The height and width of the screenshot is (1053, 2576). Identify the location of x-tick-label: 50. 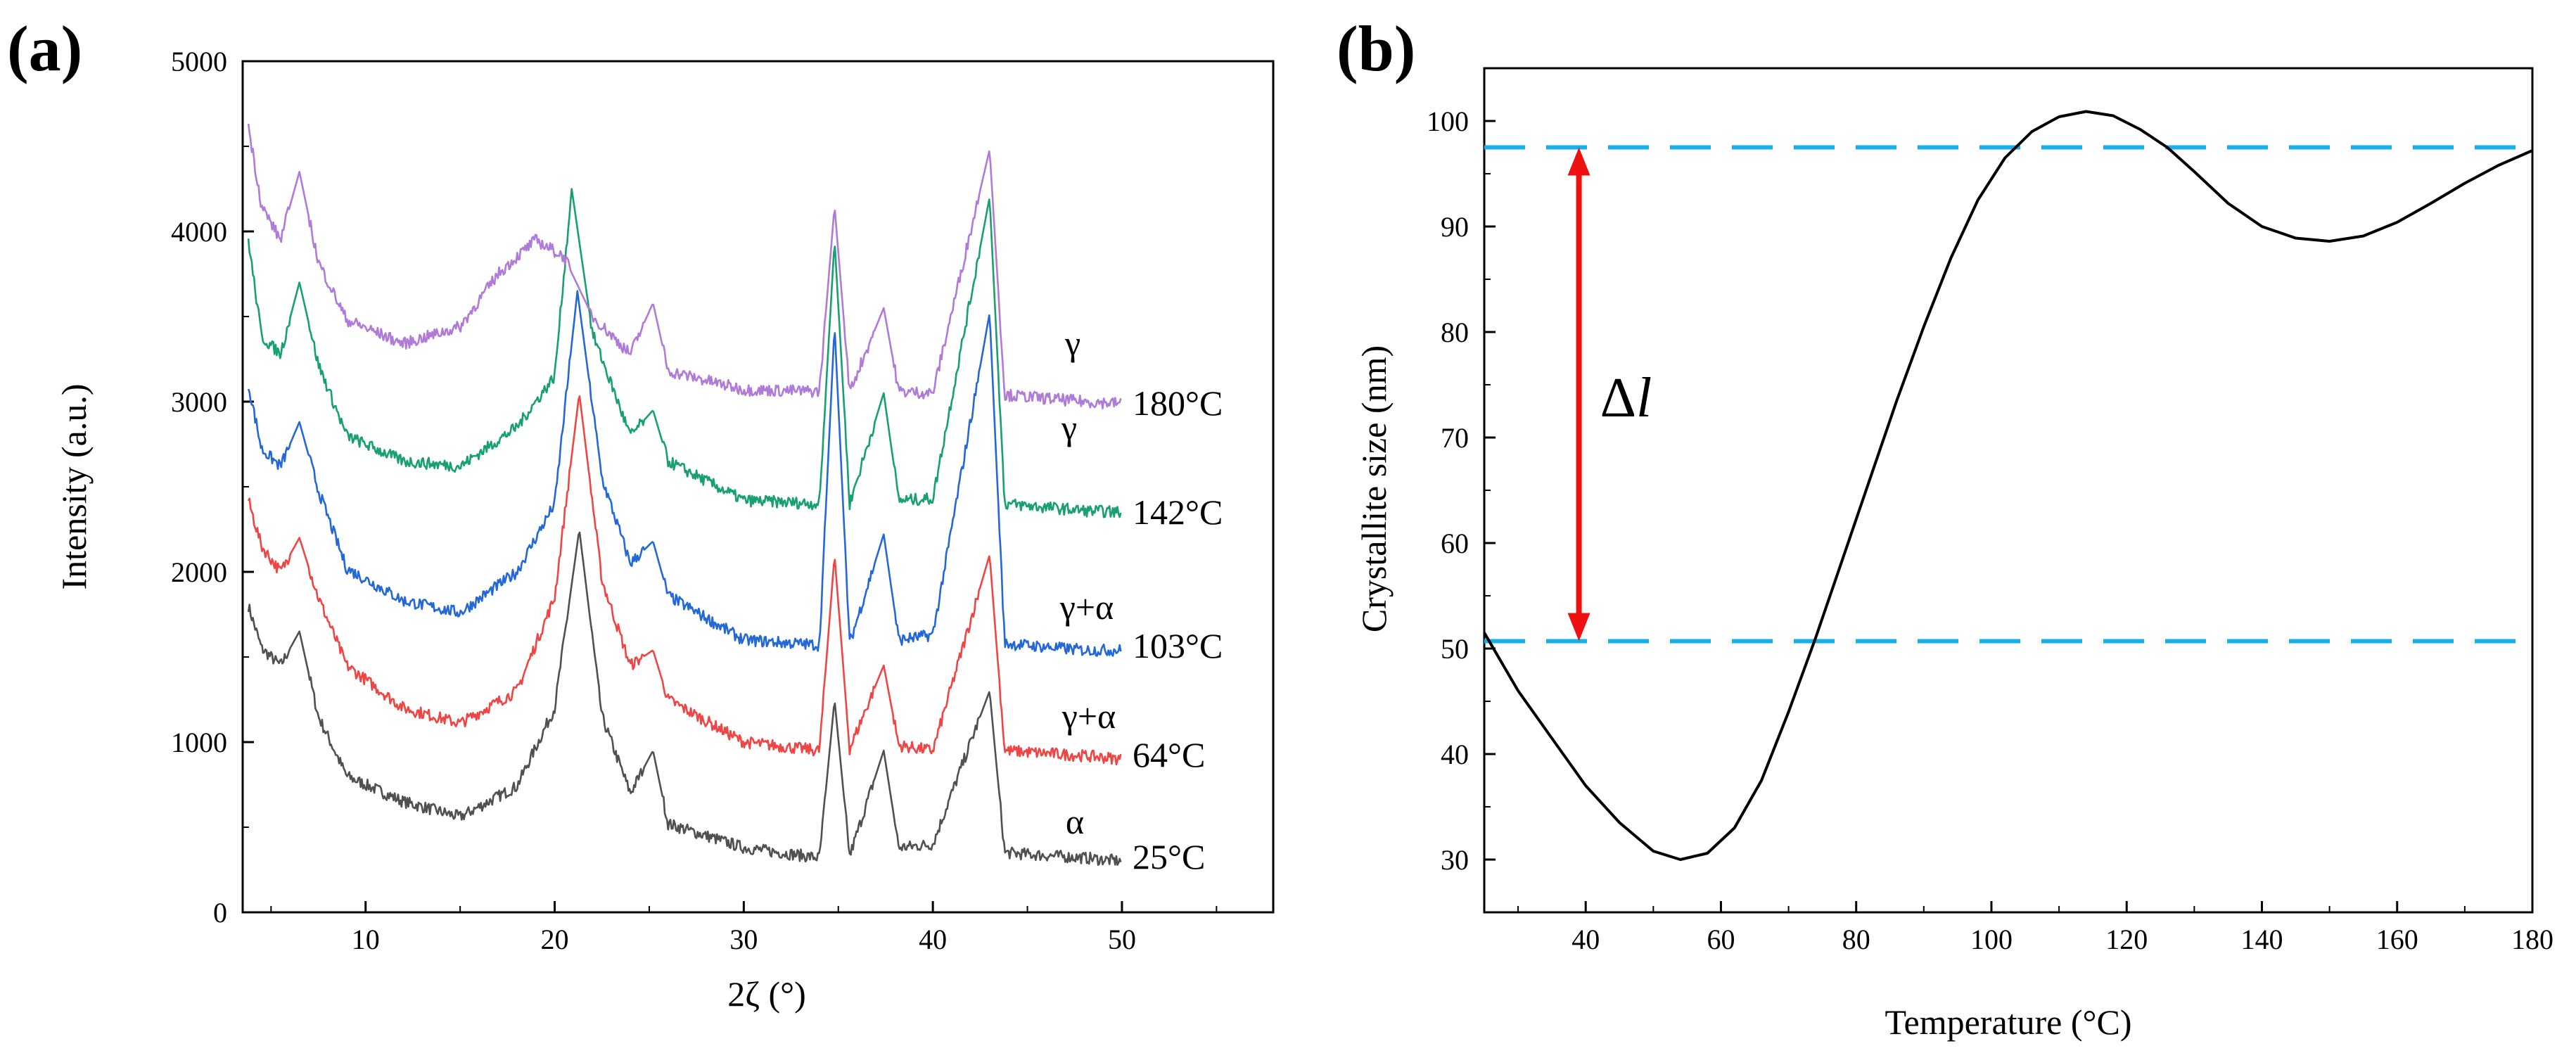
(1122, 939).